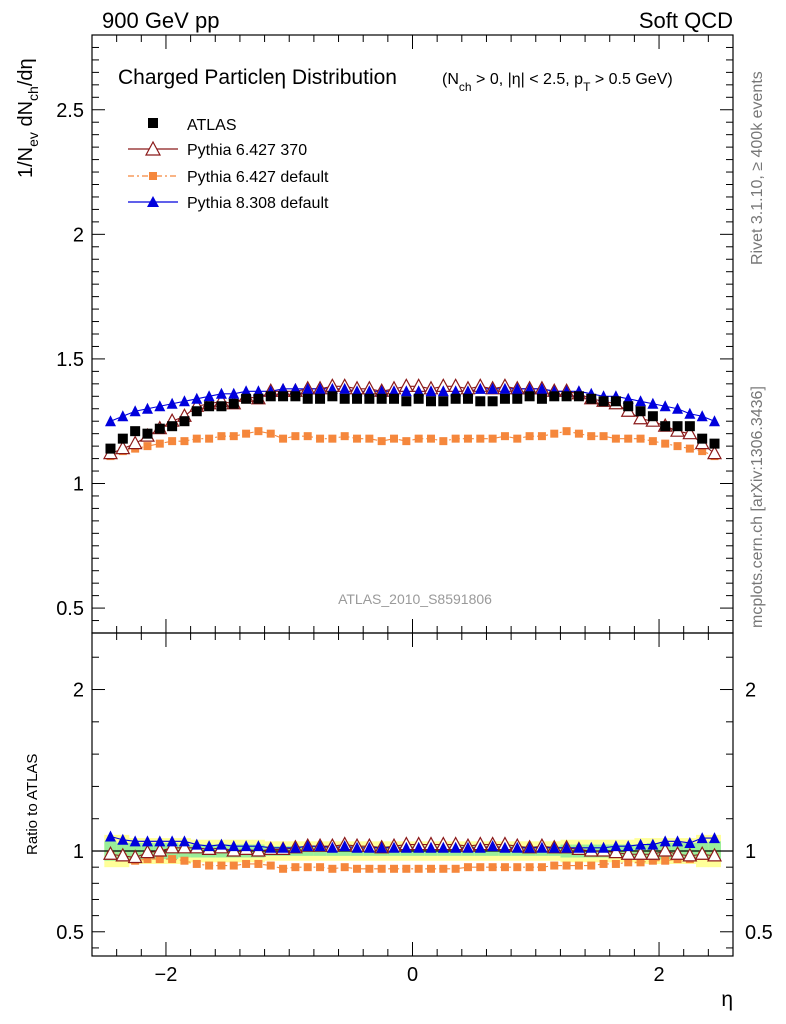 The image size is (786, 1024). Describe the element at coordinates (412, 851) in the screenshot. I see `ratio-data-series` at that location.